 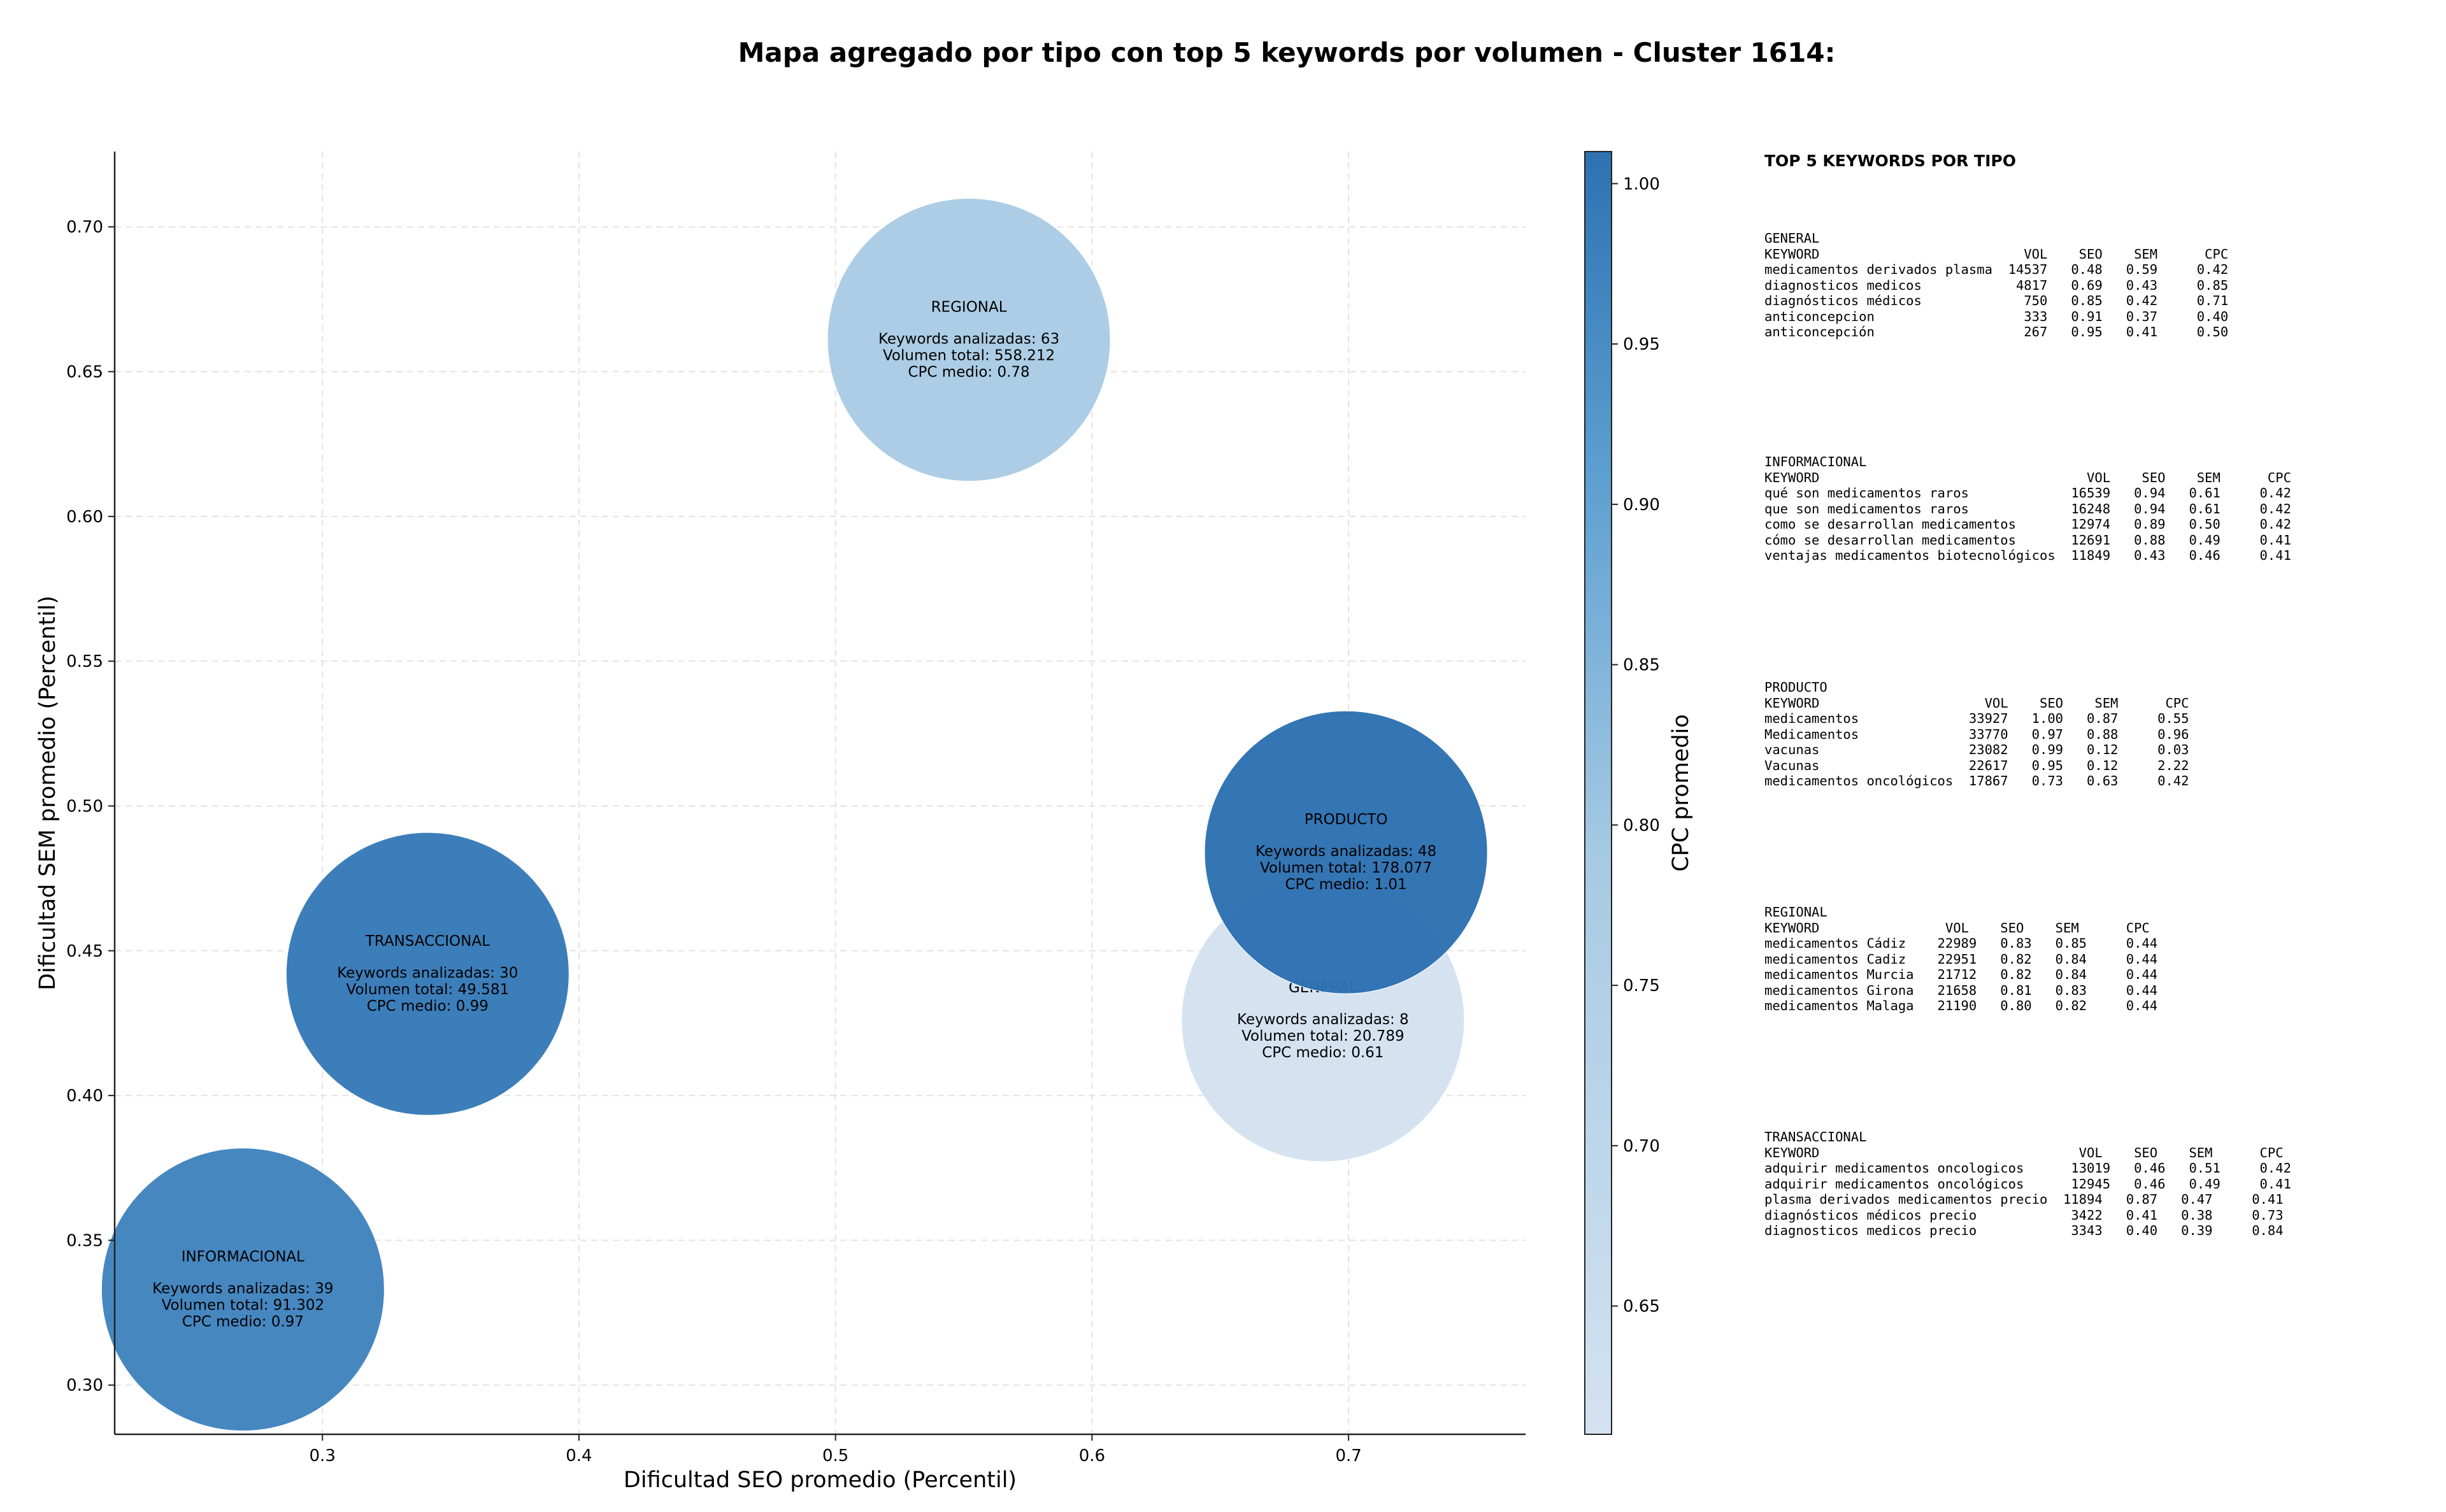 I want to click on y-tick-label: 0.50, so click(x=84, y=806).